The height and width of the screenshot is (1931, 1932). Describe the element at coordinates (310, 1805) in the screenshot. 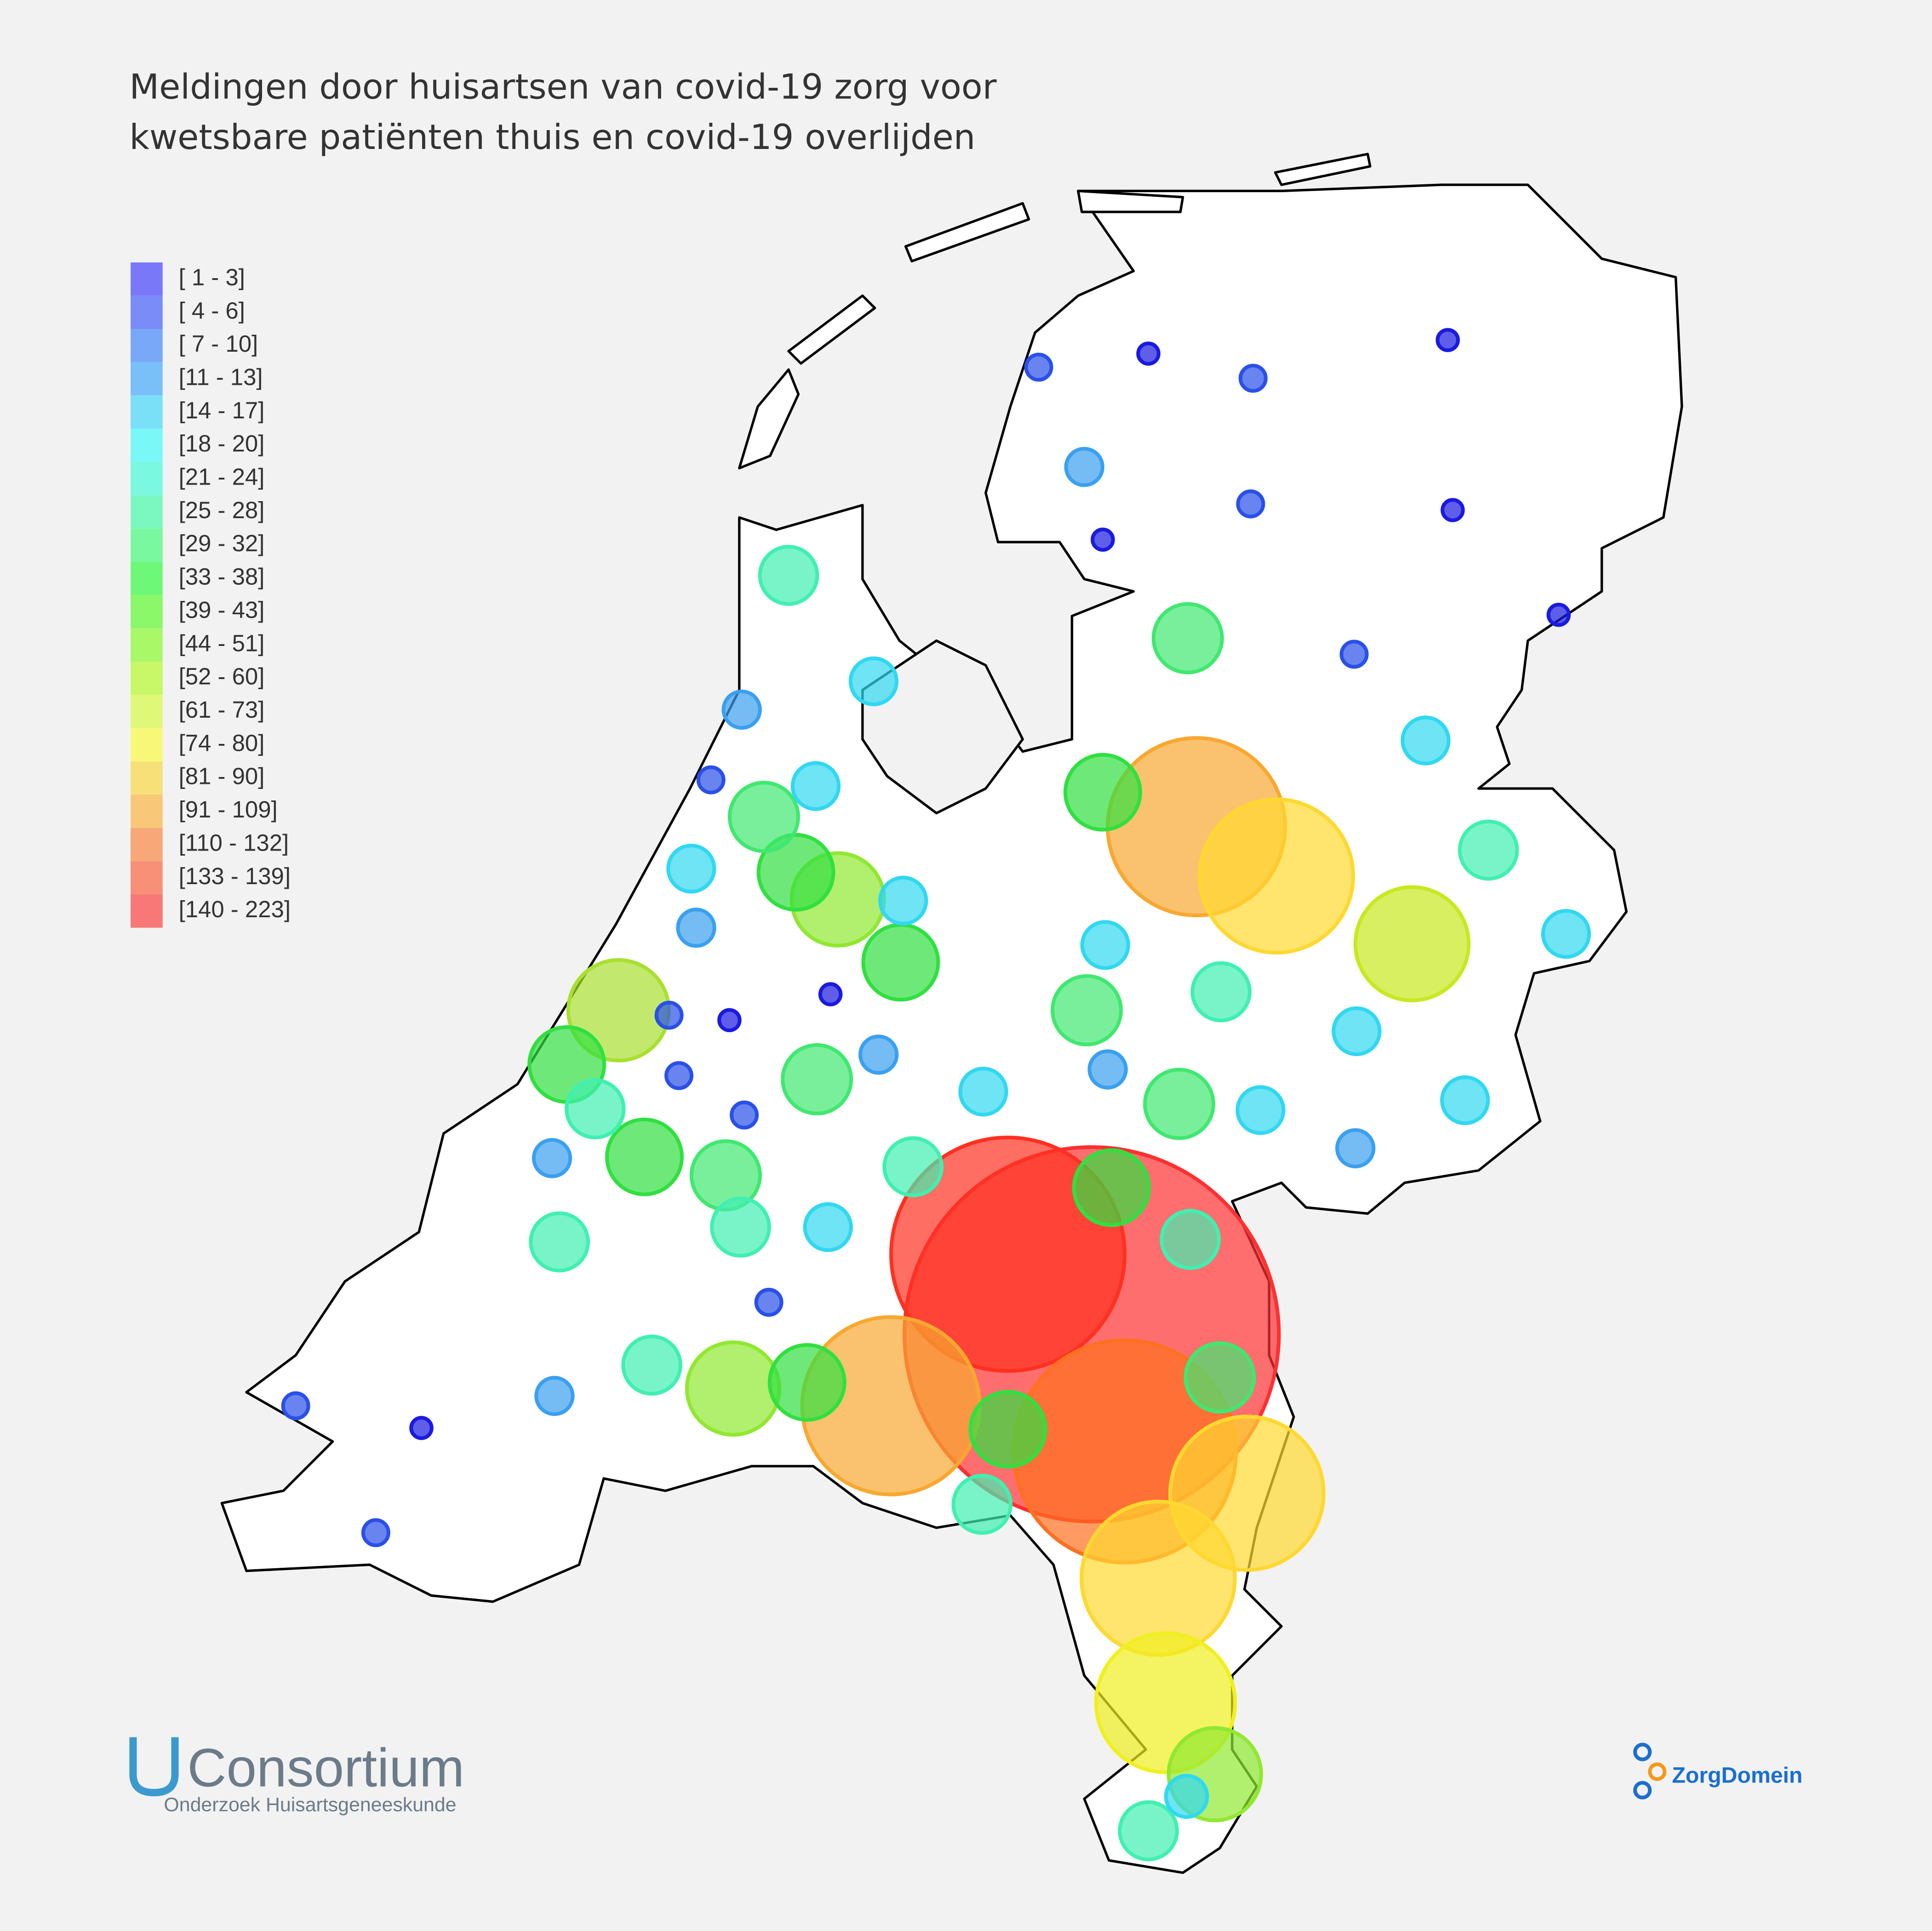

I see `logo-subtitle: Onderzoek Huisartsgeneeskunde` at that location.